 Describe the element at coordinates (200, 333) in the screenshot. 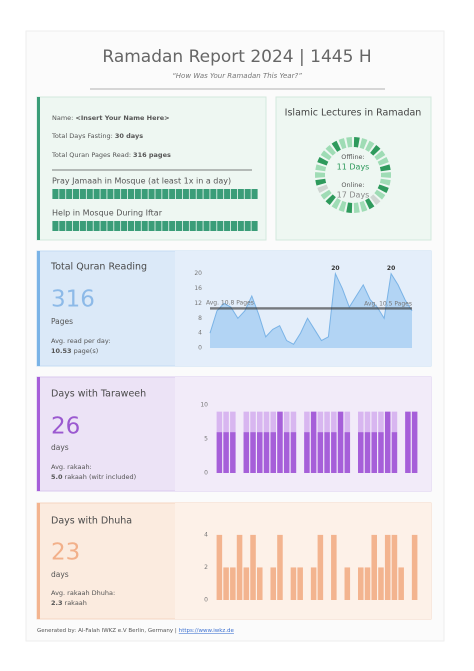

I see `y-tick-label: 4` at that location.